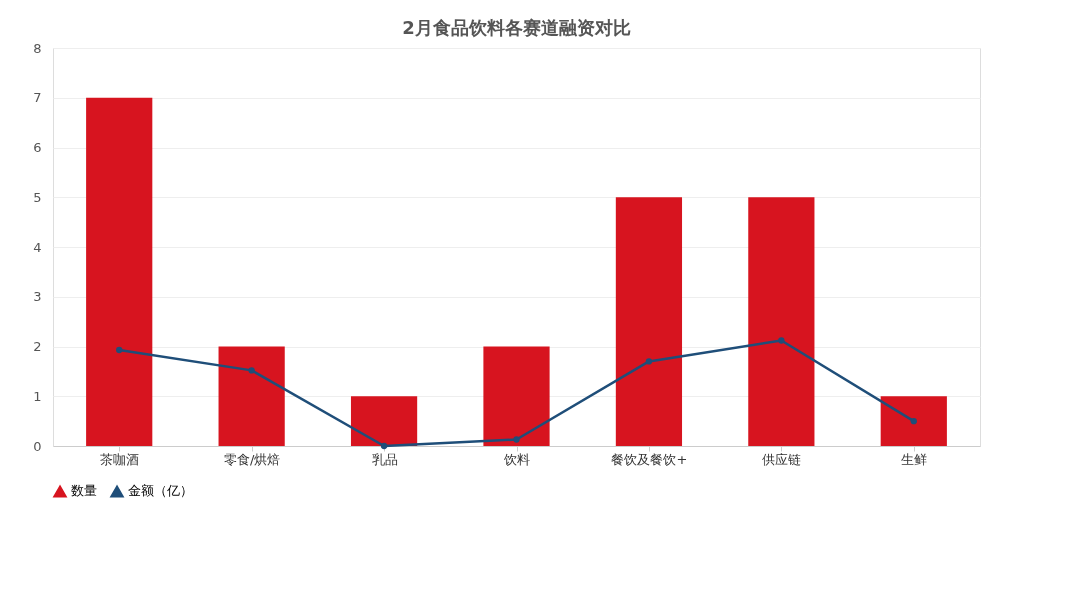 The width and height of the screenshot is (1080, 608). Describe the element at coordinates (37, 297) in the screenshot. I see `y-tick-label: 3` at that location.